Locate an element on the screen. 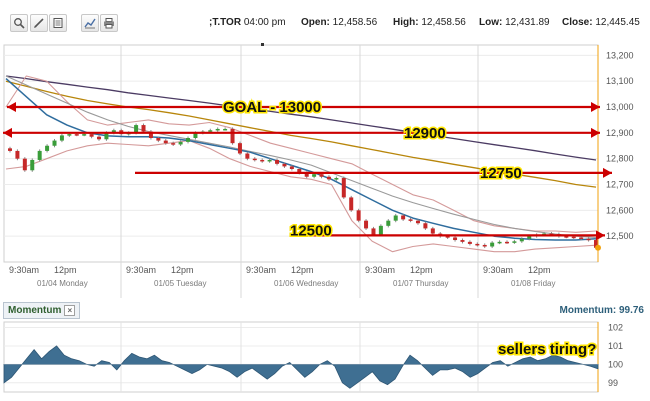  goal-arrow-head is located at coordinates (11, 107).